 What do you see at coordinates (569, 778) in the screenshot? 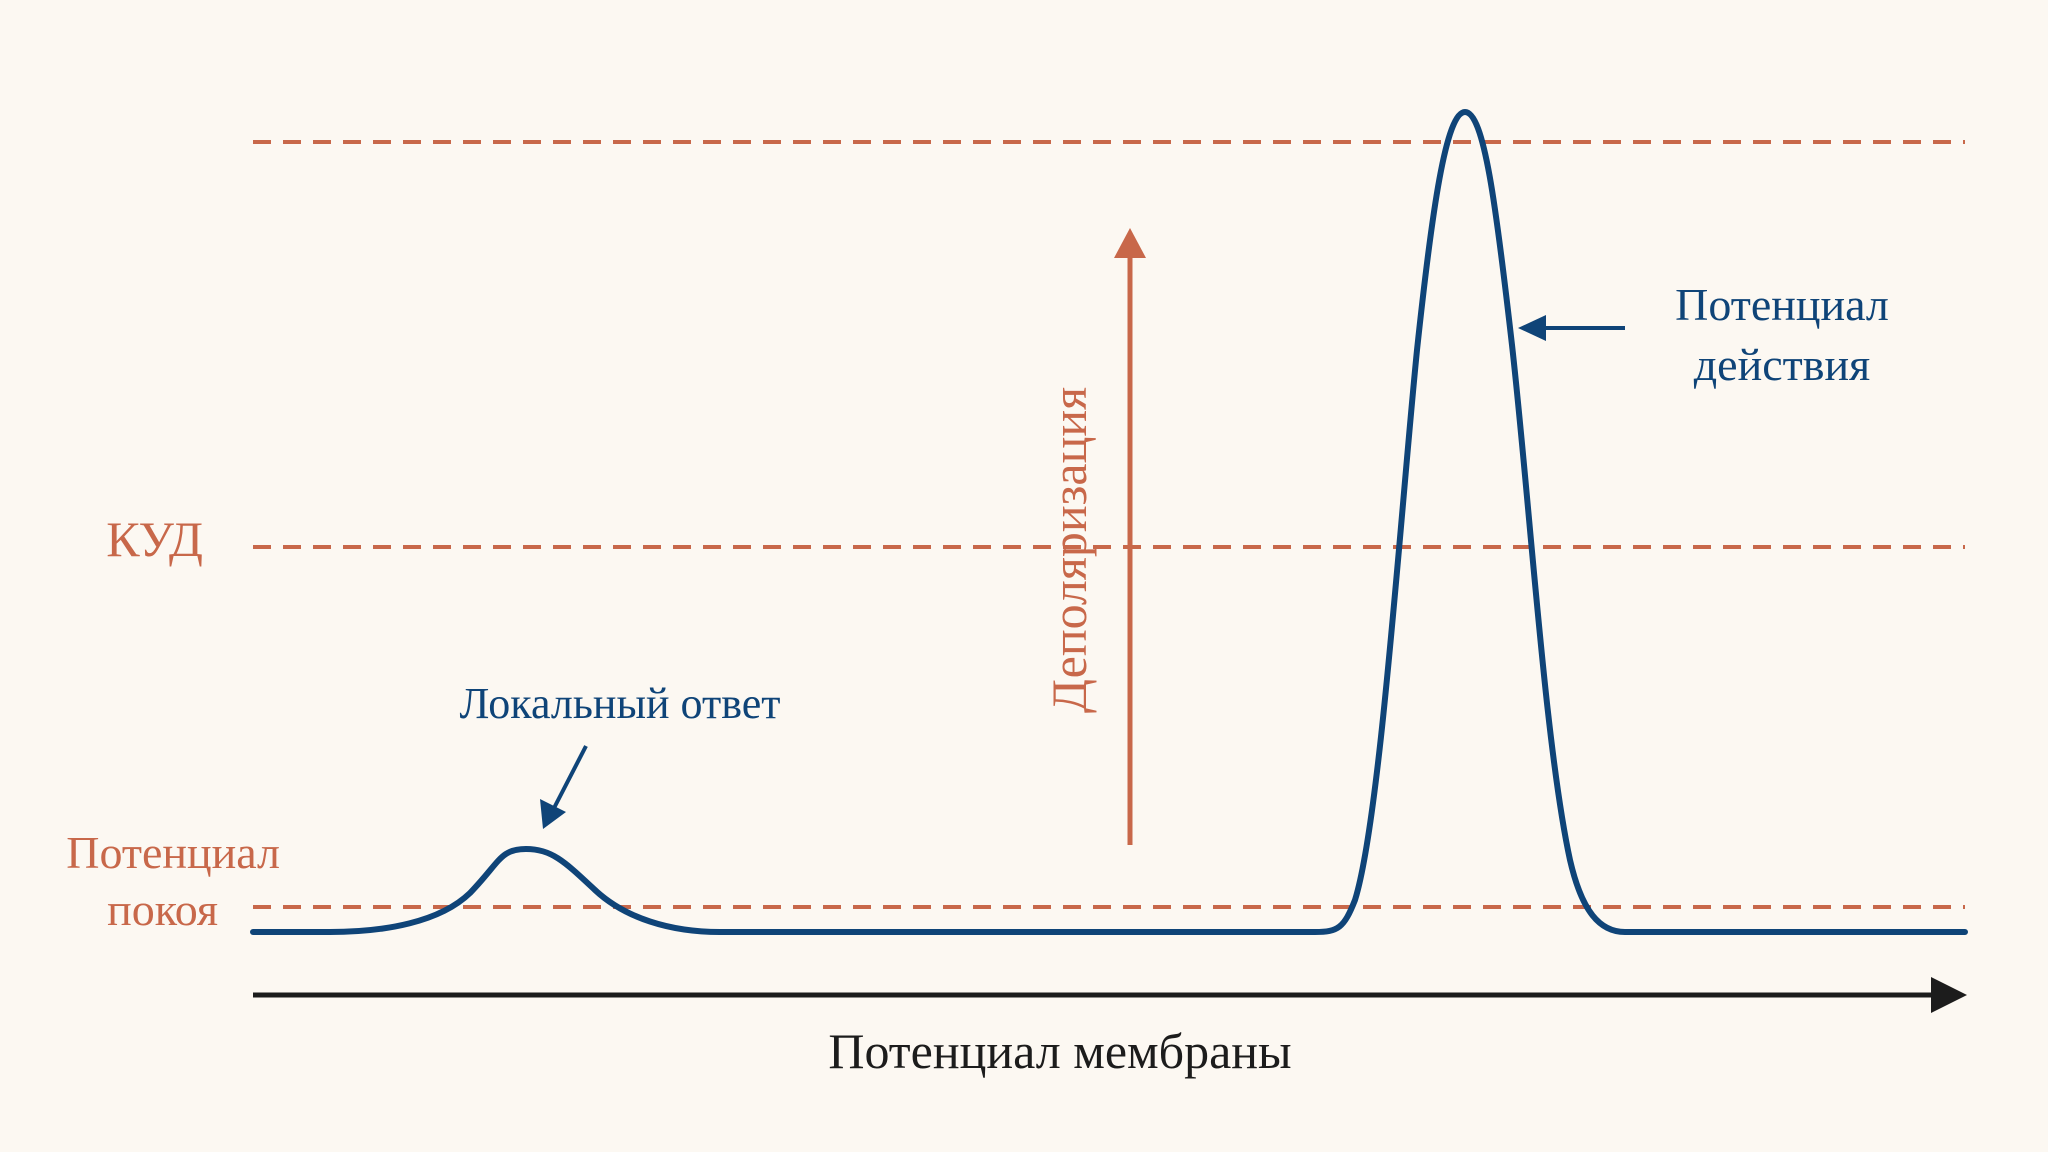
I see `local-response-pointer-shaft` at bounding box center [569, 778].